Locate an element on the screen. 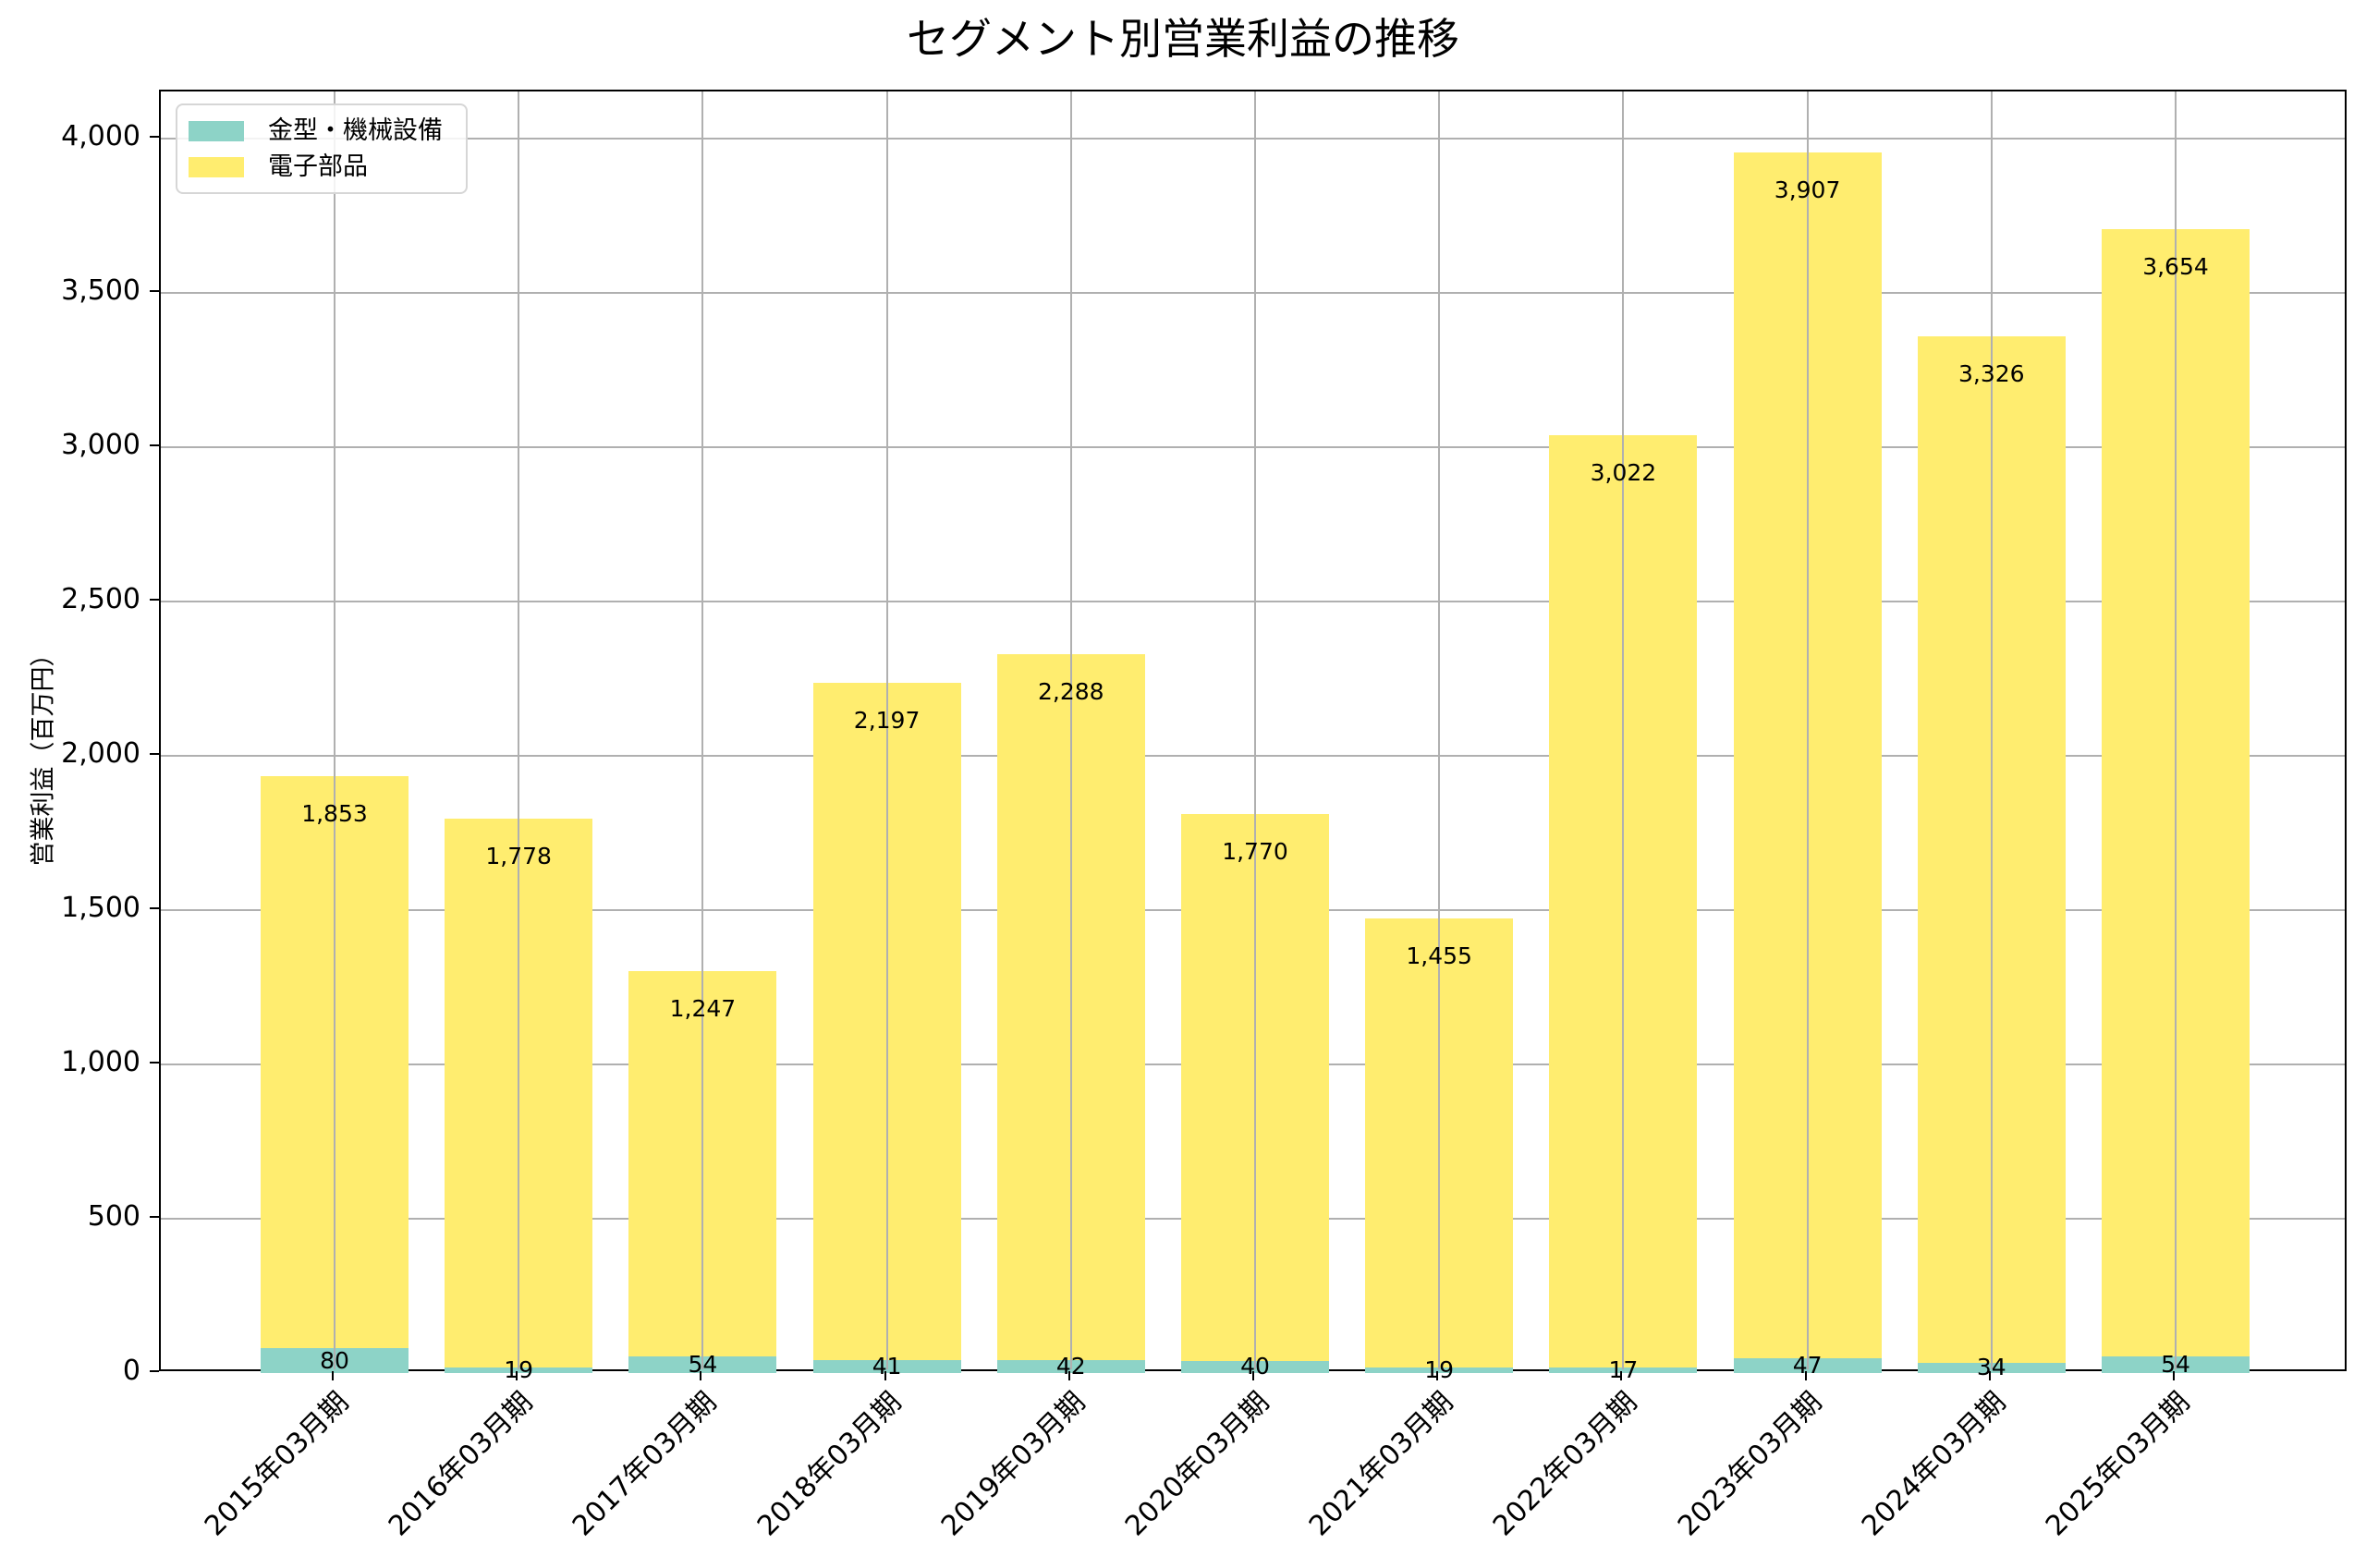  x-tick-label: 2017年03月期 is located at coordinates (645, 1464).